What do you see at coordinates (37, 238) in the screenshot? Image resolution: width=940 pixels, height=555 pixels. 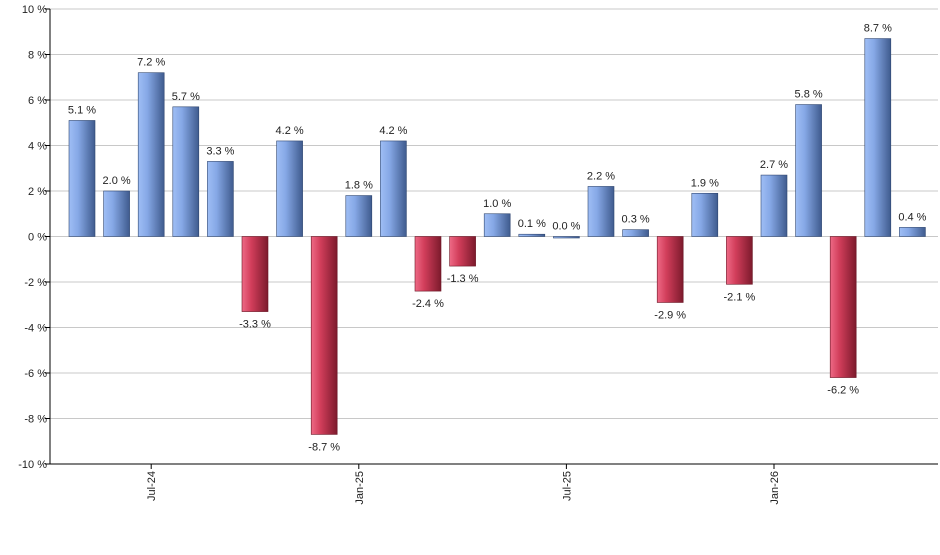 I see `y-tick-label: 0 %` at bounding box center [37, 238].